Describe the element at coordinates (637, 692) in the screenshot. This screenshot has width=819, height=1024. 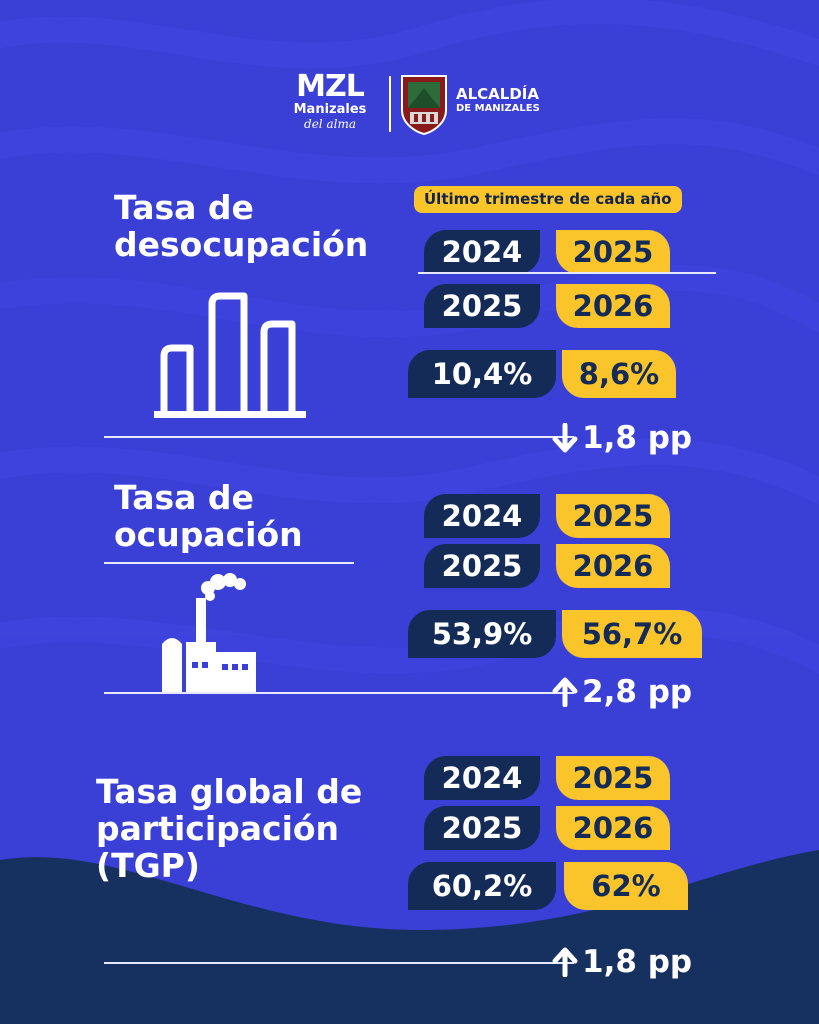
I see `change-value: 2,8 pp` at that location.